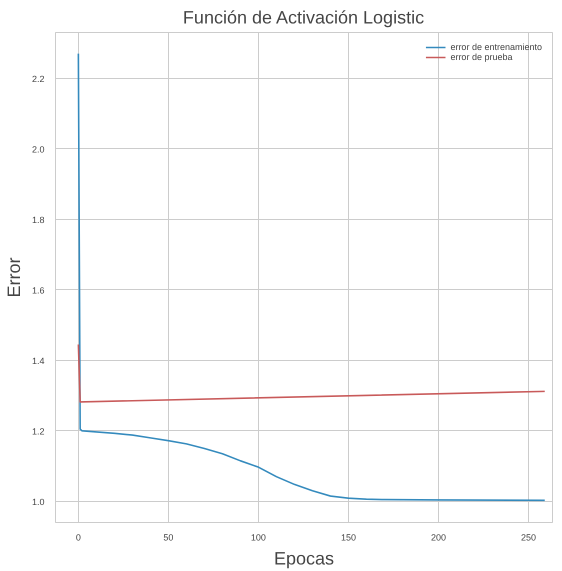  What do you see at coordinates (481, 57) in the screenshot?
I see `legend-label: error de prueba` at bounding box center [481, 57].